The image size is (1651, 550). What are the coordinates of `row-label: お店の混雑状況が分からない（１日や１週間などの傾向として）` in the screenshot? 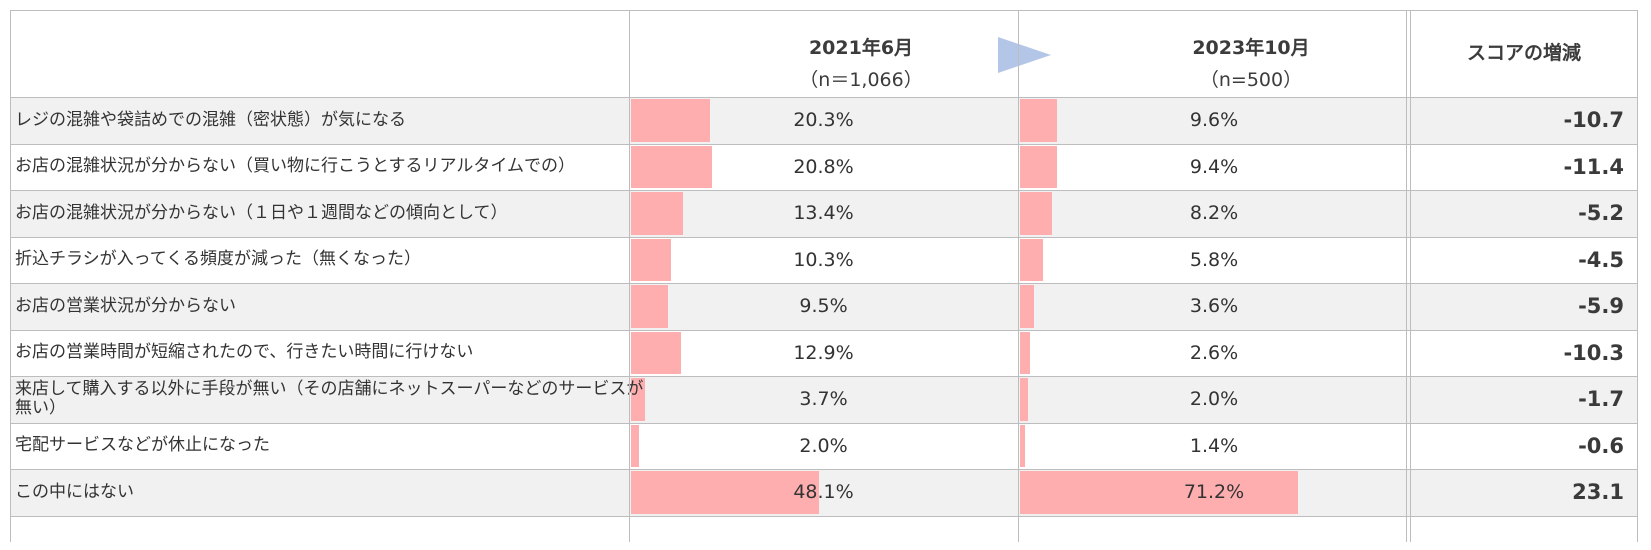 It's located at (261, 212).